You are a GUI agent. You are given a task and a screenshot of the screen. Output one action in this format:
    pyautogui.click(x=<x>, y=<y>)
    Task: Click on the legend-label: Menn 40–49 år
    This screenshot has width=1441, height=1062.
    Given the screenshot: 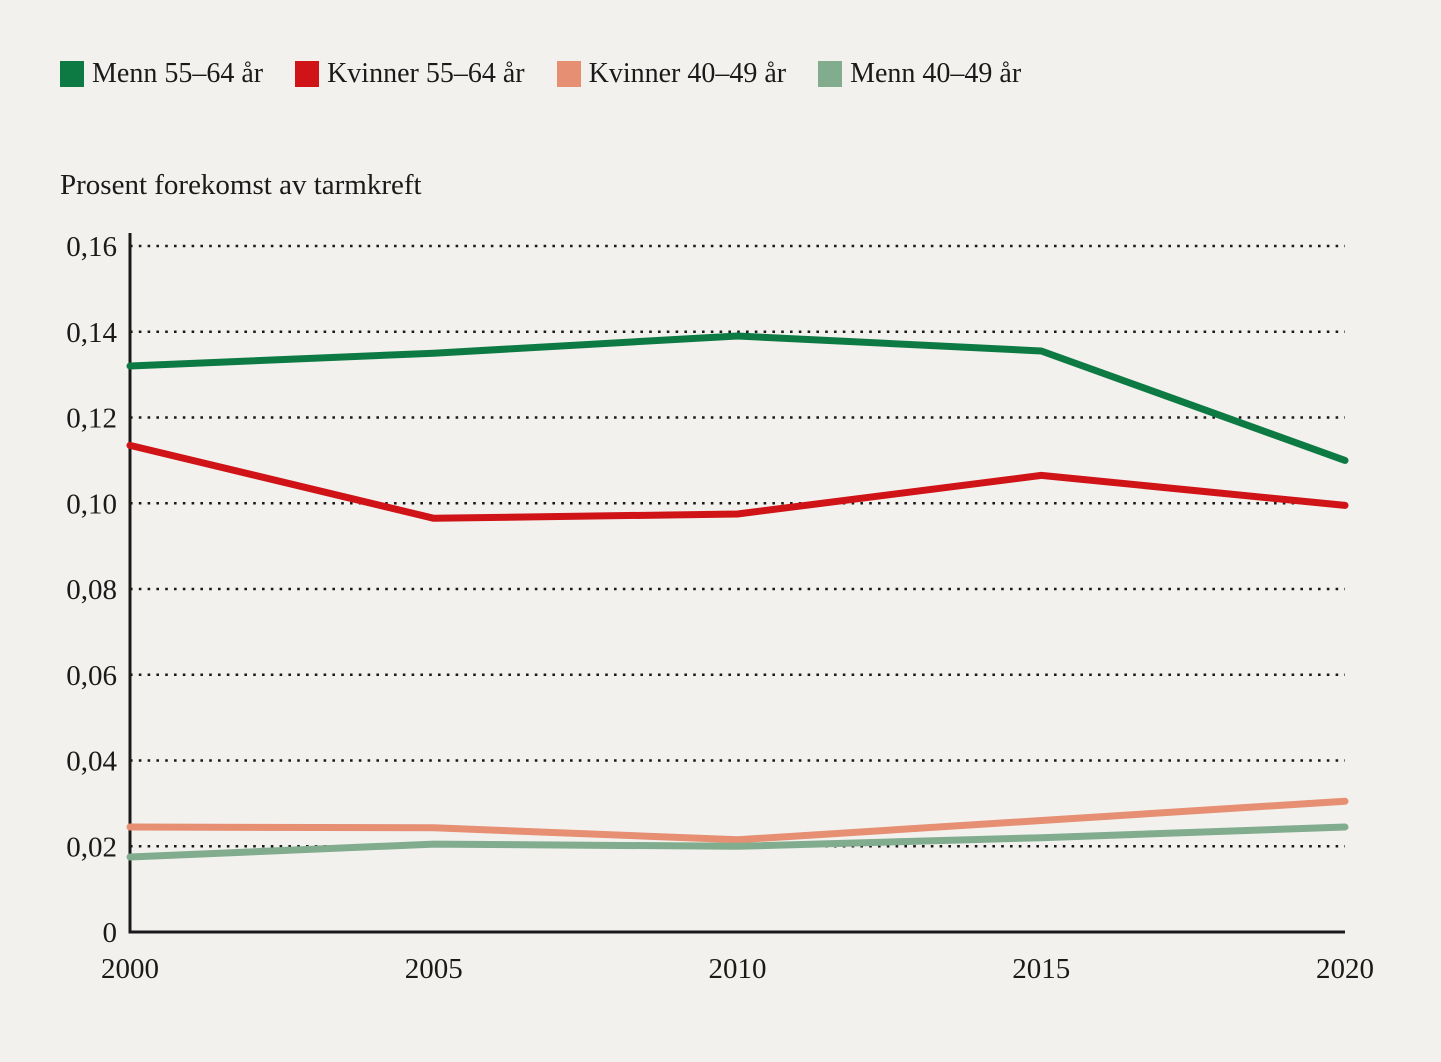 What is the action you would take?
    pyautogui.click(x=936, y=73)
    